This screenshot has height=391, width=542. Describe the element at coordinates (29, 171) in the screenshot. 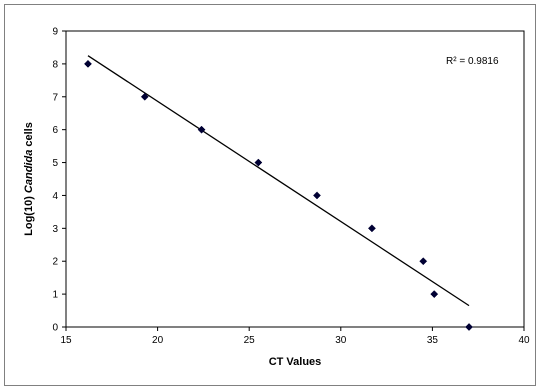

I see `y-axis-title-italic: Candida` at that location.